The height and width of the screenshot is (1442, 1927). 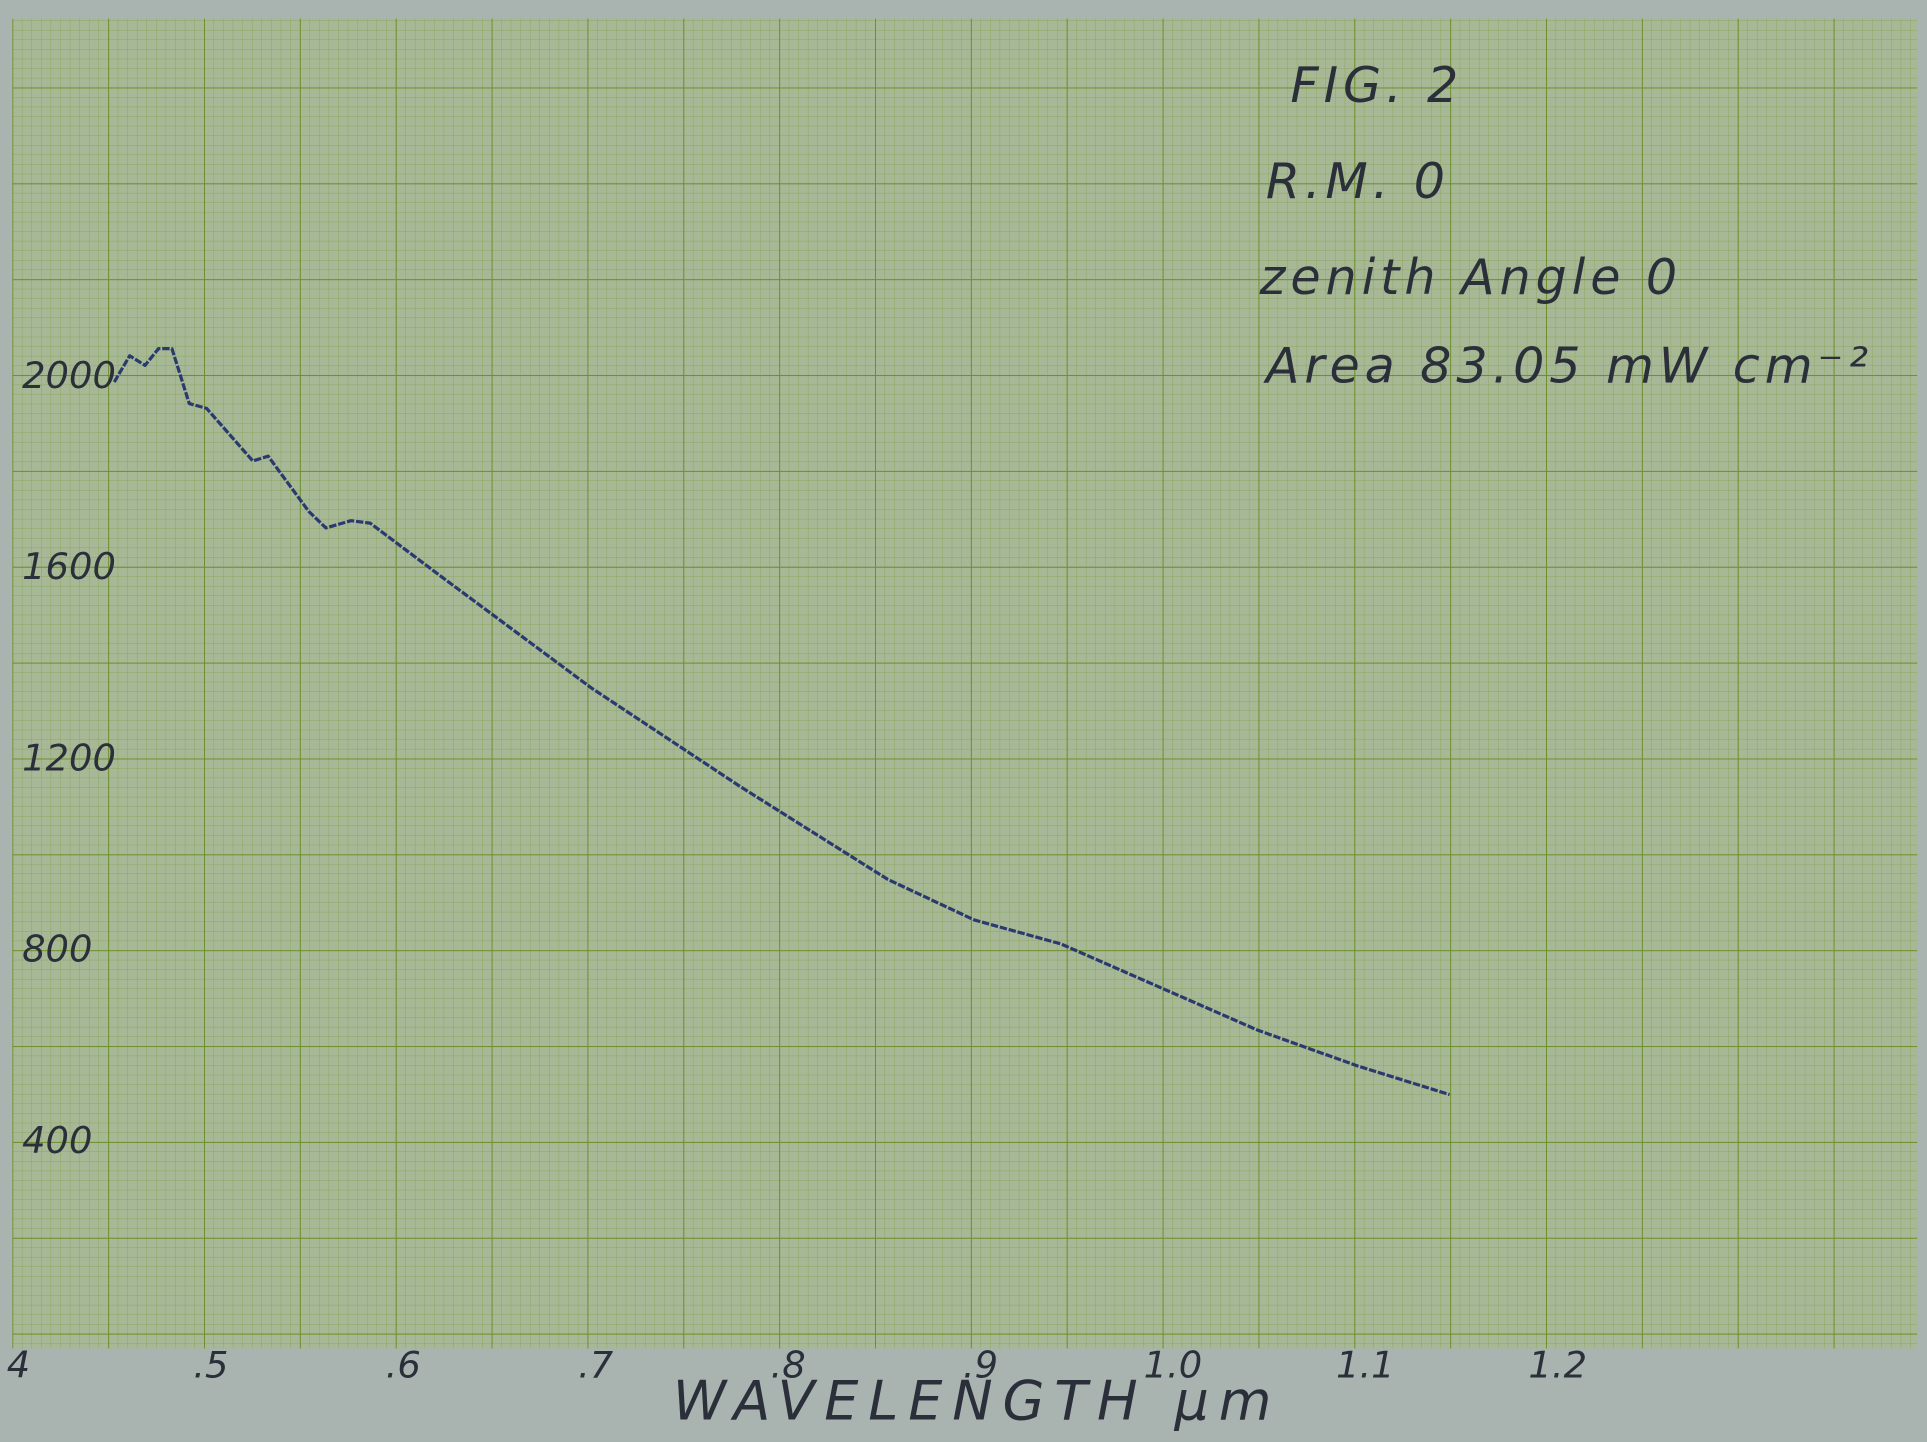 I want to click on y-tick-label: 800, so click(x=57, y=949).